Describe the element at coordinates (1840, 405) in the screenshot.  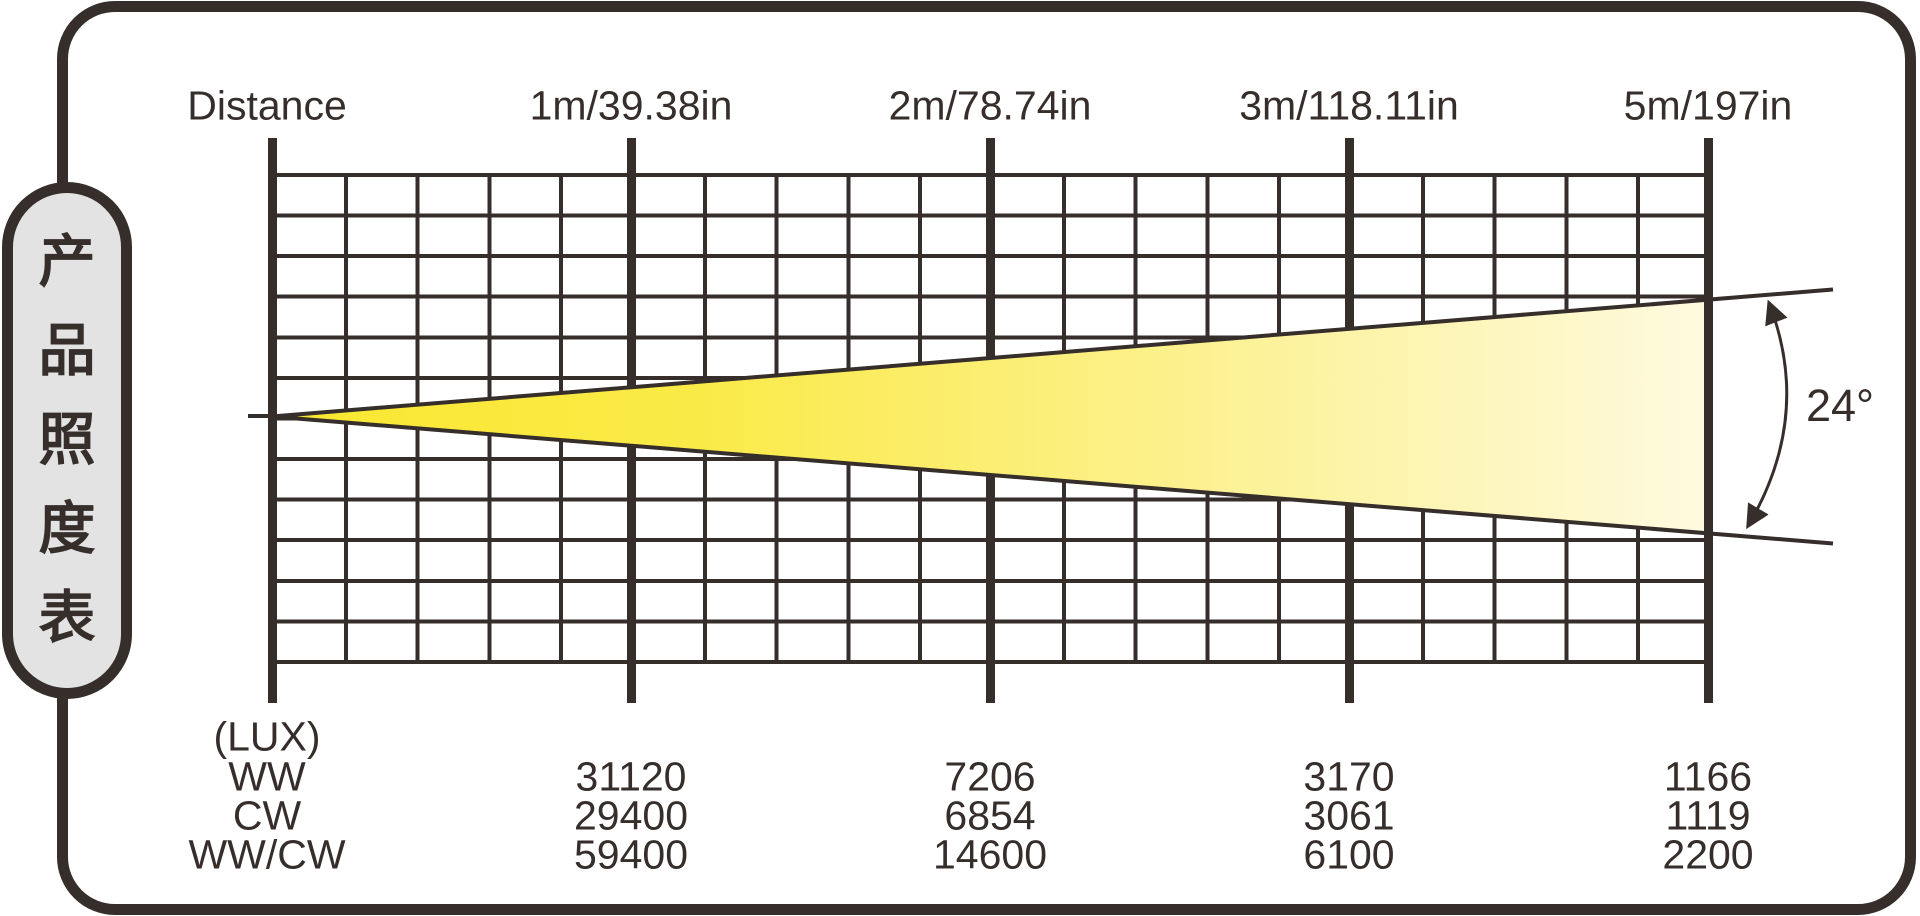
I see `beam-angle-value: 24°` at that location.